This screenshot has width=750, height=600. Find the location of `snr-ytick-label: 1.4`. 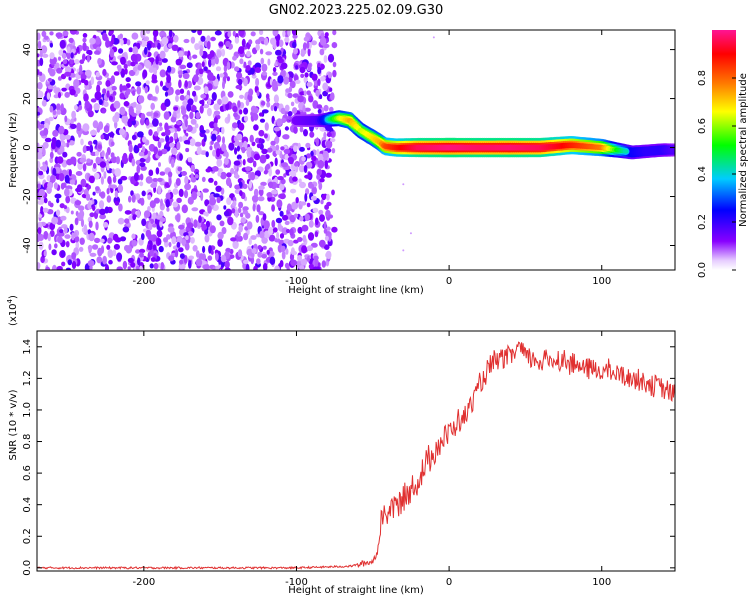

snr-ytick-label: 1.4 is located at coordinates (27, 347).